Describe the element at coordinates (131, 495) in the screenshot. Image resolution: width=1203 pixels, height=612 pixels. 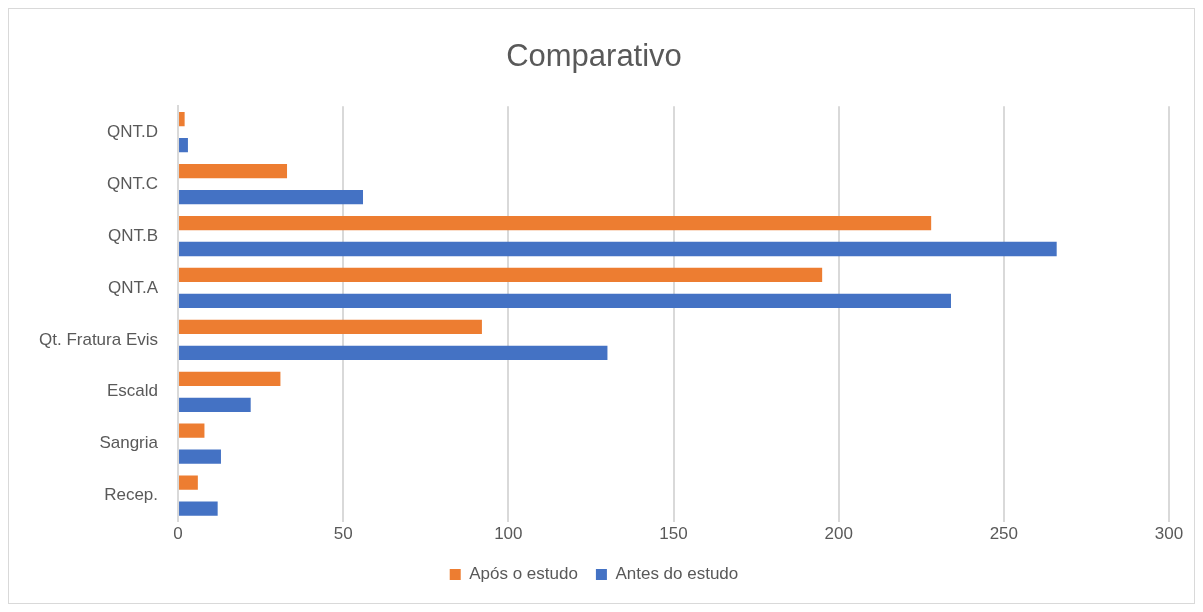
I see `y-tick-label: Recep.` at that location.